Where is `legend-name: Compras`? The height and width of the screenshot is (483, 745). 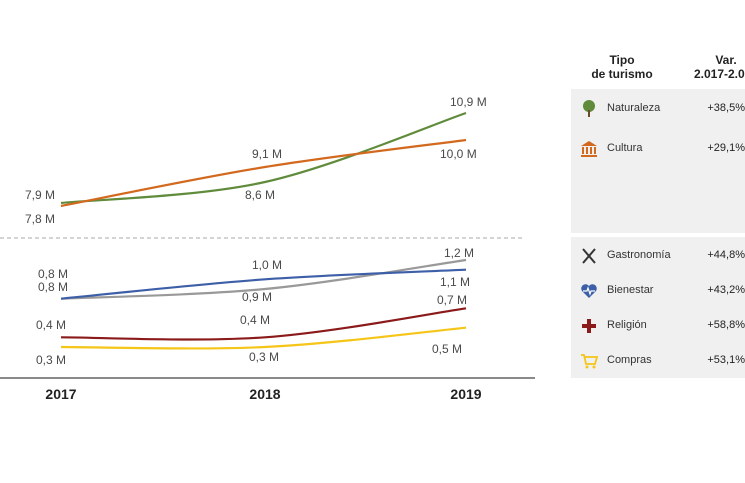 legend-name: Compras is located at coordinates (629, 360).